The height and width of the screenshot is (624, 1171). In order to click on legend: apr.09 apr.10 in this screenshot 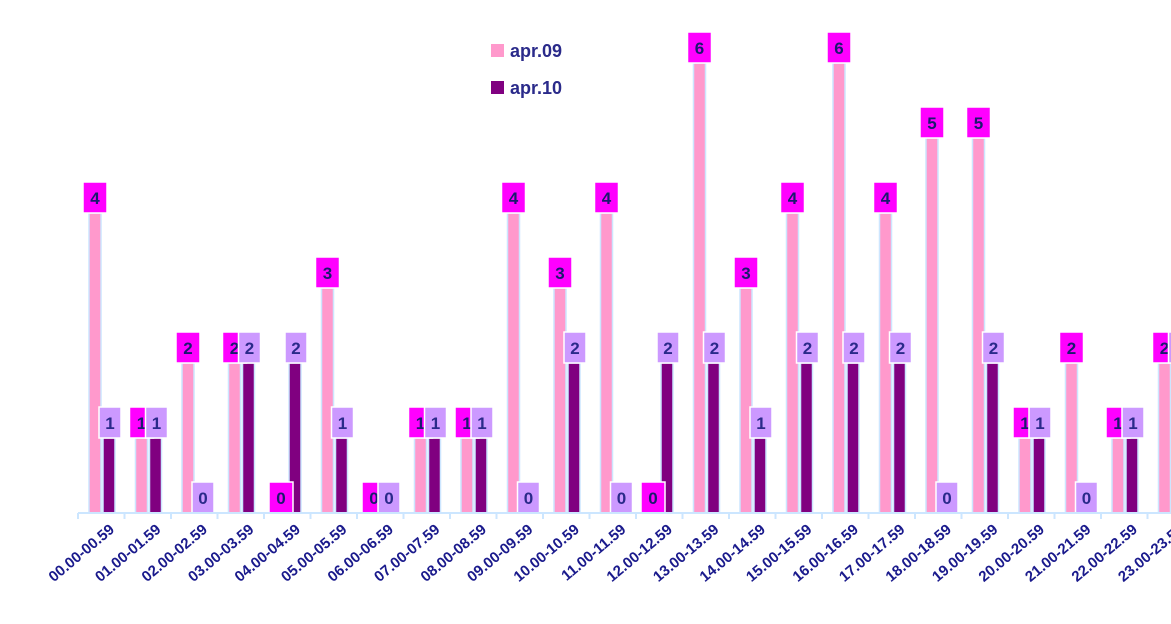, I will do `click(526, 69)`.